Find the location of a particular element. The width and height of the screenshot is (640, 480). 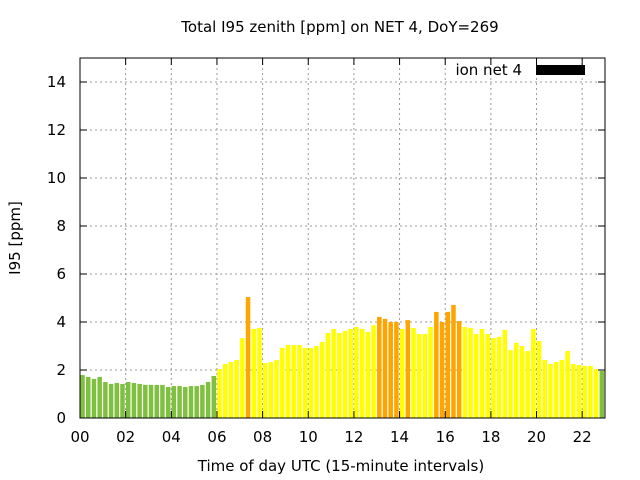

y-tick-label: 2 is located at coordinates (61, 370).